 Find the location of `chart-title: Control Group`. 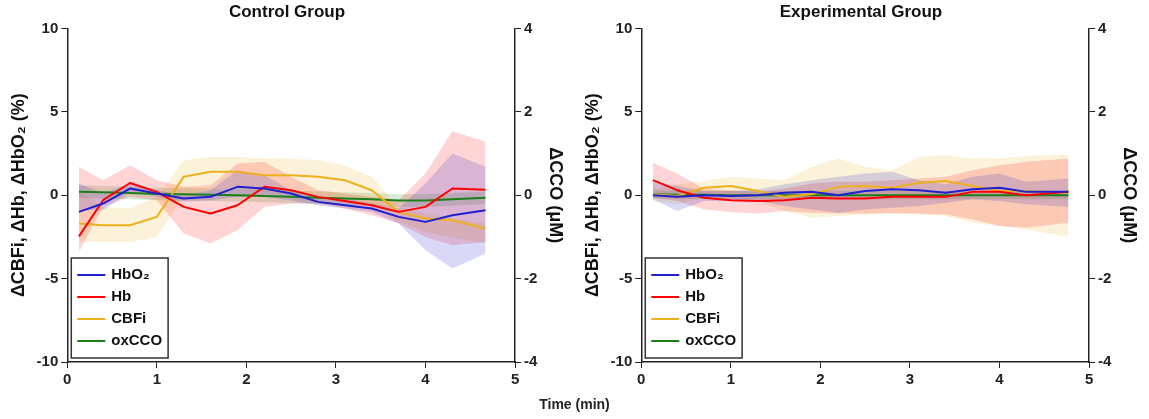

chart-title: Control Group is located at coordinates (287, 11).